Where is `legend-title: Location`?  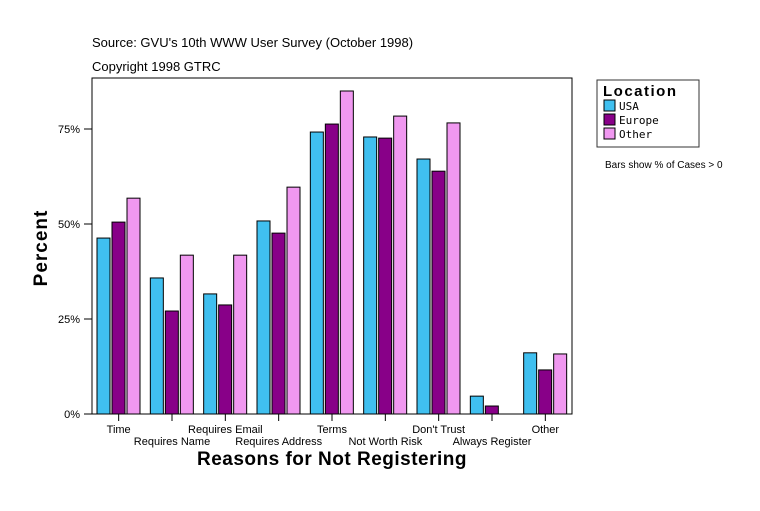 legend-title: Location is located at coordinates (640, 91).